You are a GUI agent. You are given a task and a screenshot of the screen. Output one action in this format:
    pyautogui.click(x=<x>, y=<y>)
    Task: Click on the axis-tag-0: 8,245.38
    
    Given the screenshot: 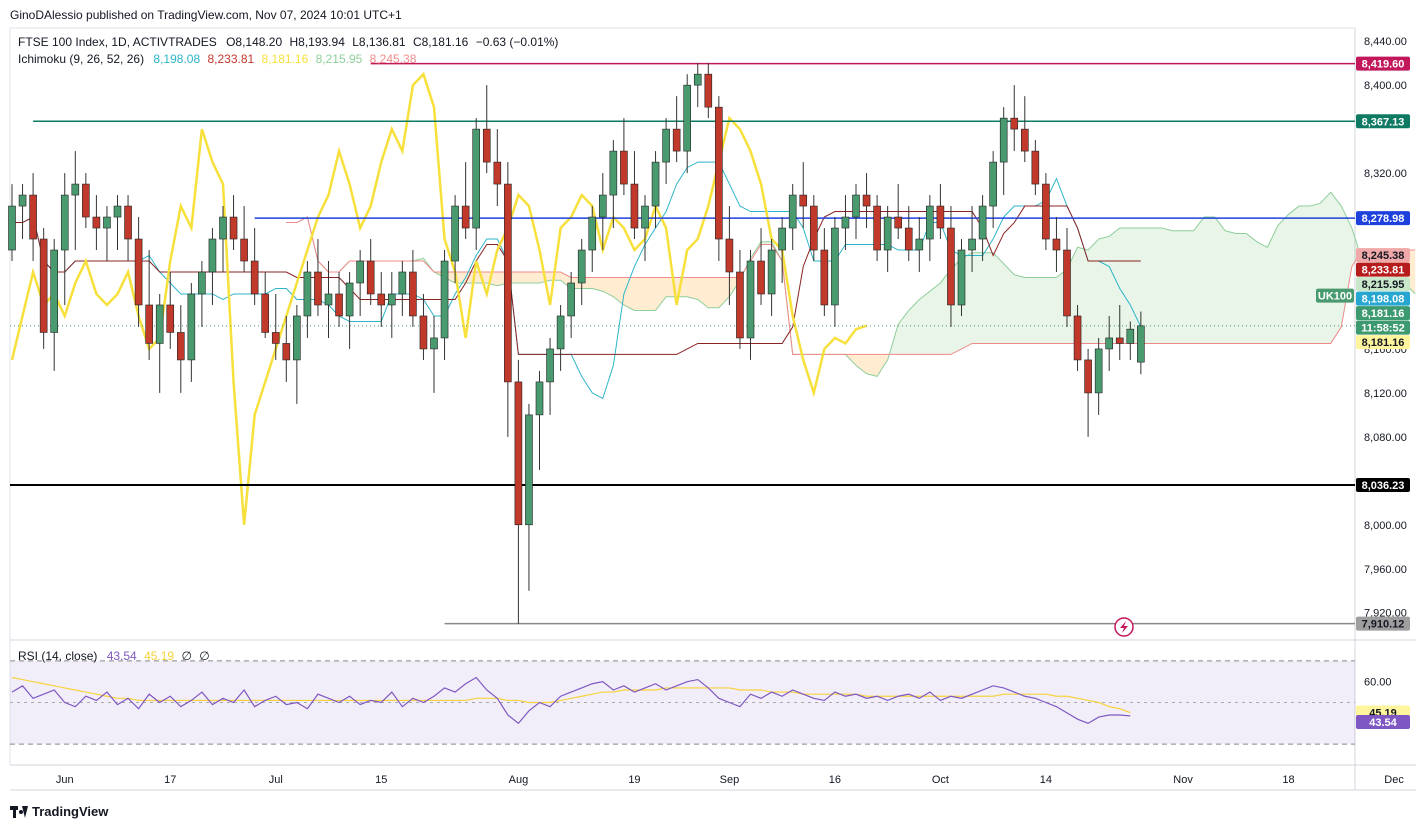 What is the action you would take?
    pyautogui.click(x=1383, y=255)
    